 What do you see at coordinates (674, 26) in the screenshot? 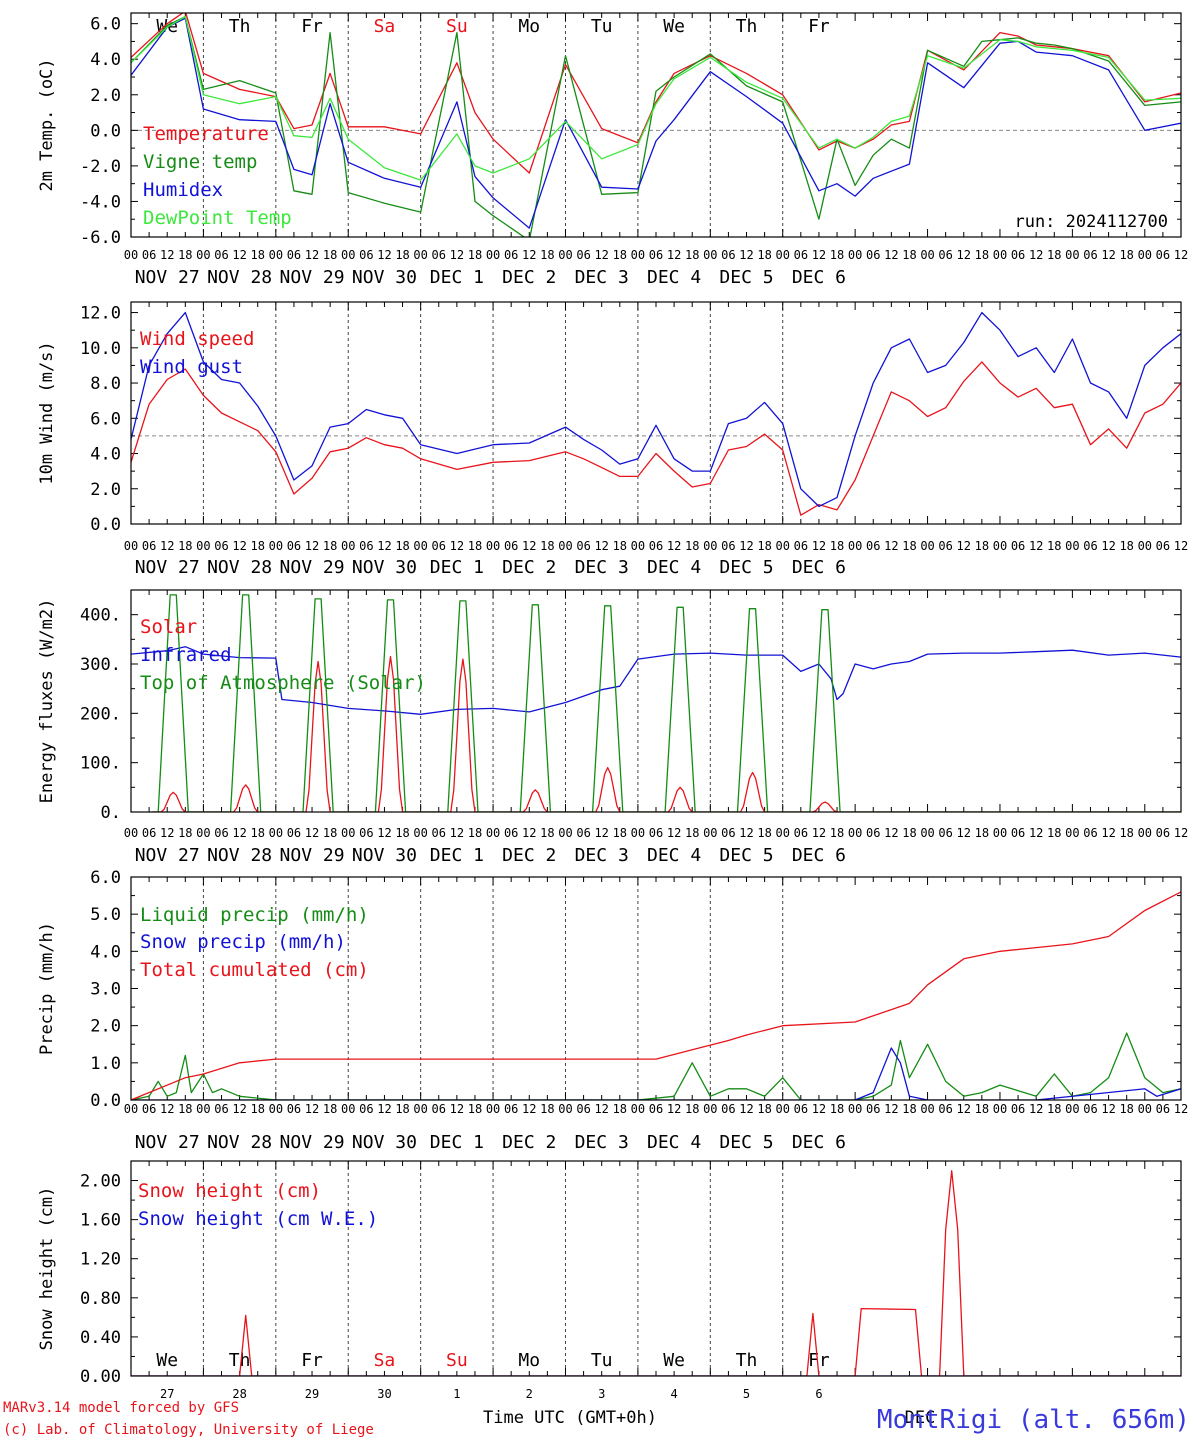
I see `weekday-label: We` at bounding box center [674, 26].